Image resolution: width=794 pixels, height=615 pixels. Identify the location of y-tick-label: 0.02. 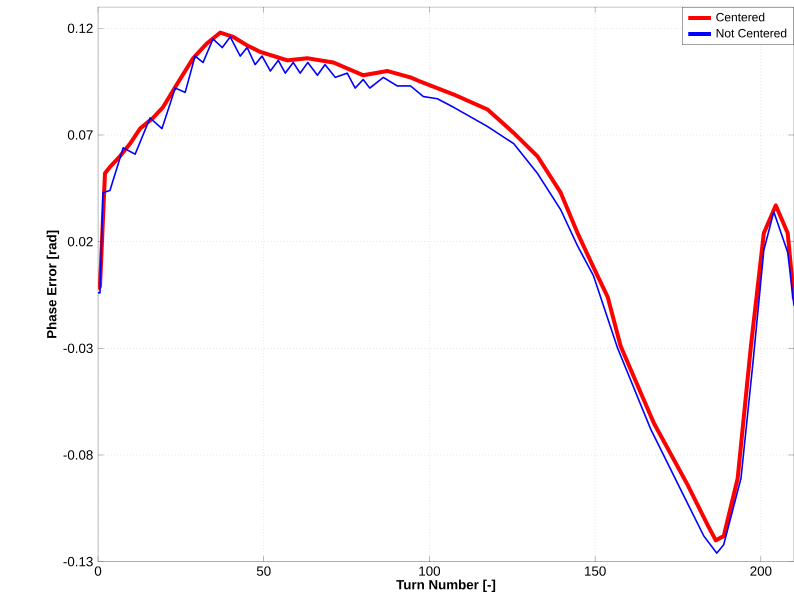
(80, 241).